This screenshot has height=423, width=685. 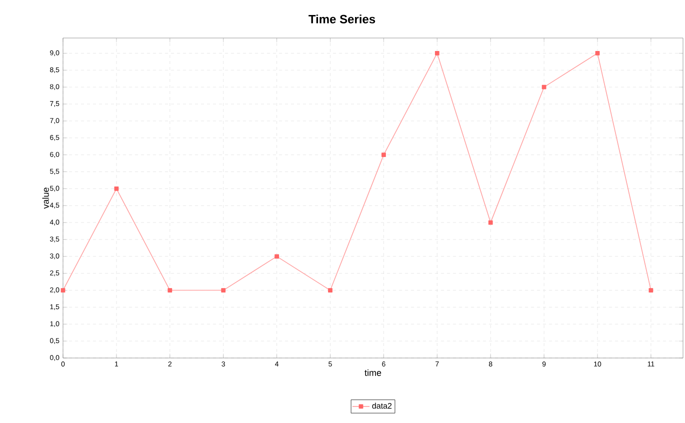 What do you see at coordinates (342, 19) in the screenshot?
I see `chart-title: Time Series` at bounding box center [342, 19].